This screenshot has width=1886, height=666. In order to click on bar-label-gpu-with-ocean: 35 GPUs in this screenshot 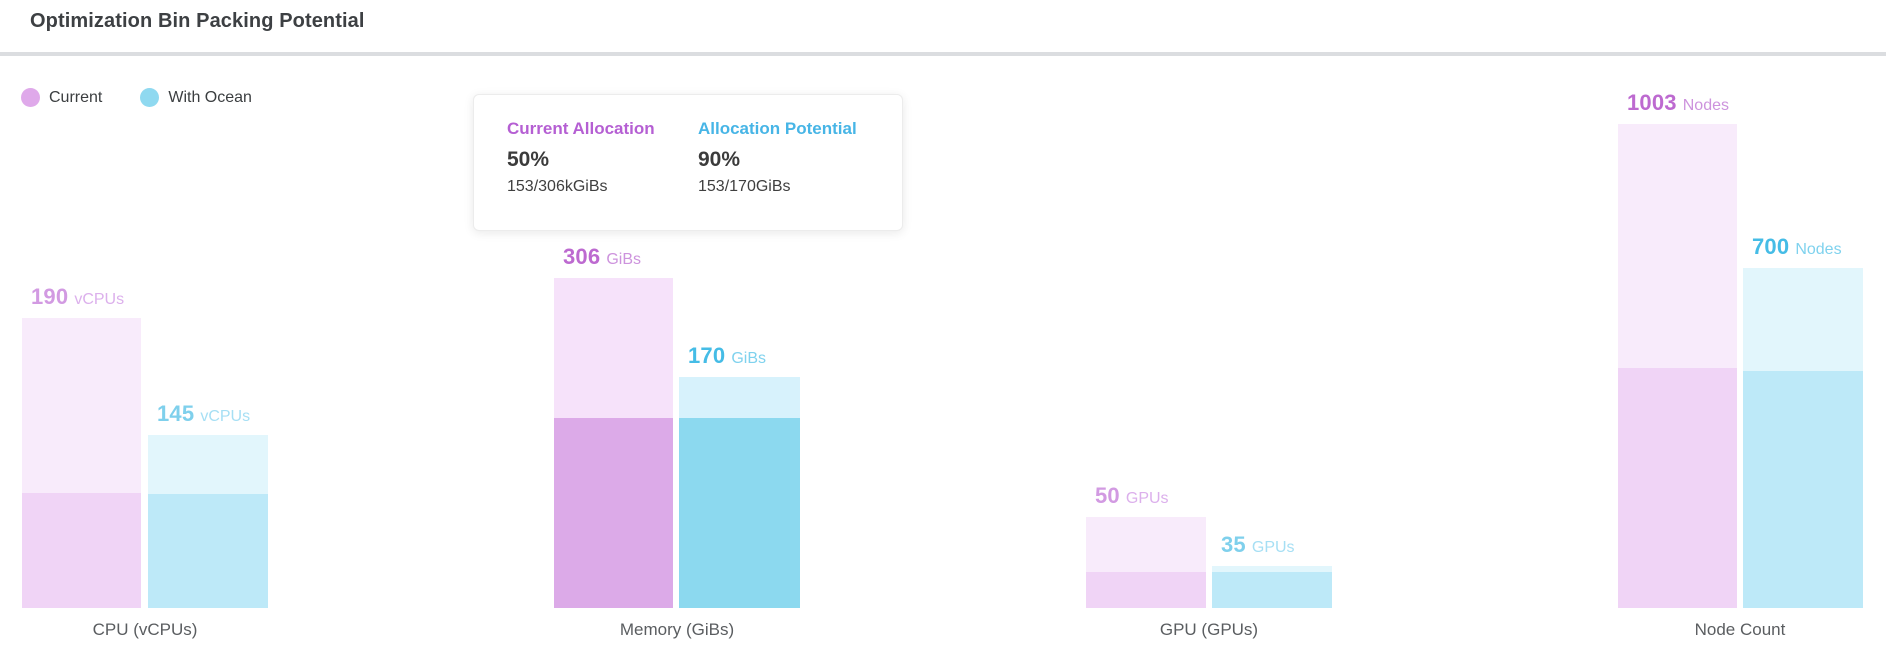, I will do `click(1258, 544)`.